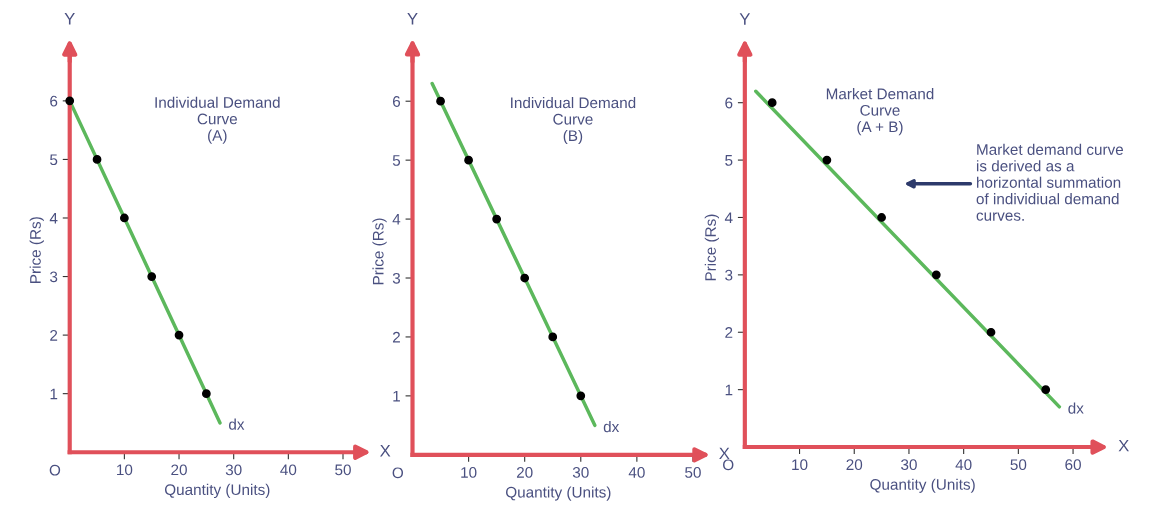  What do you see at coordinates (573, 120) in the screenshot?
I see `text: Individual Demand Curve (B)` at bounding box center [573, 120].